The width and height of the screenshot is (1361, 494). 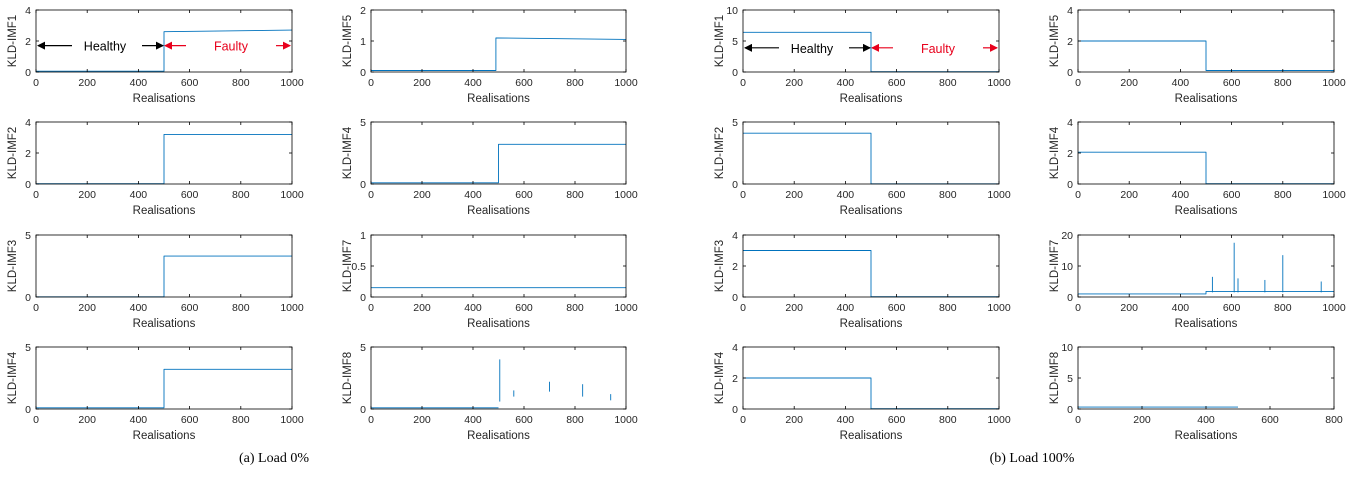 I want to click on x-tick-label-b-imf7-0: 0, so click(x=1078, y=308).